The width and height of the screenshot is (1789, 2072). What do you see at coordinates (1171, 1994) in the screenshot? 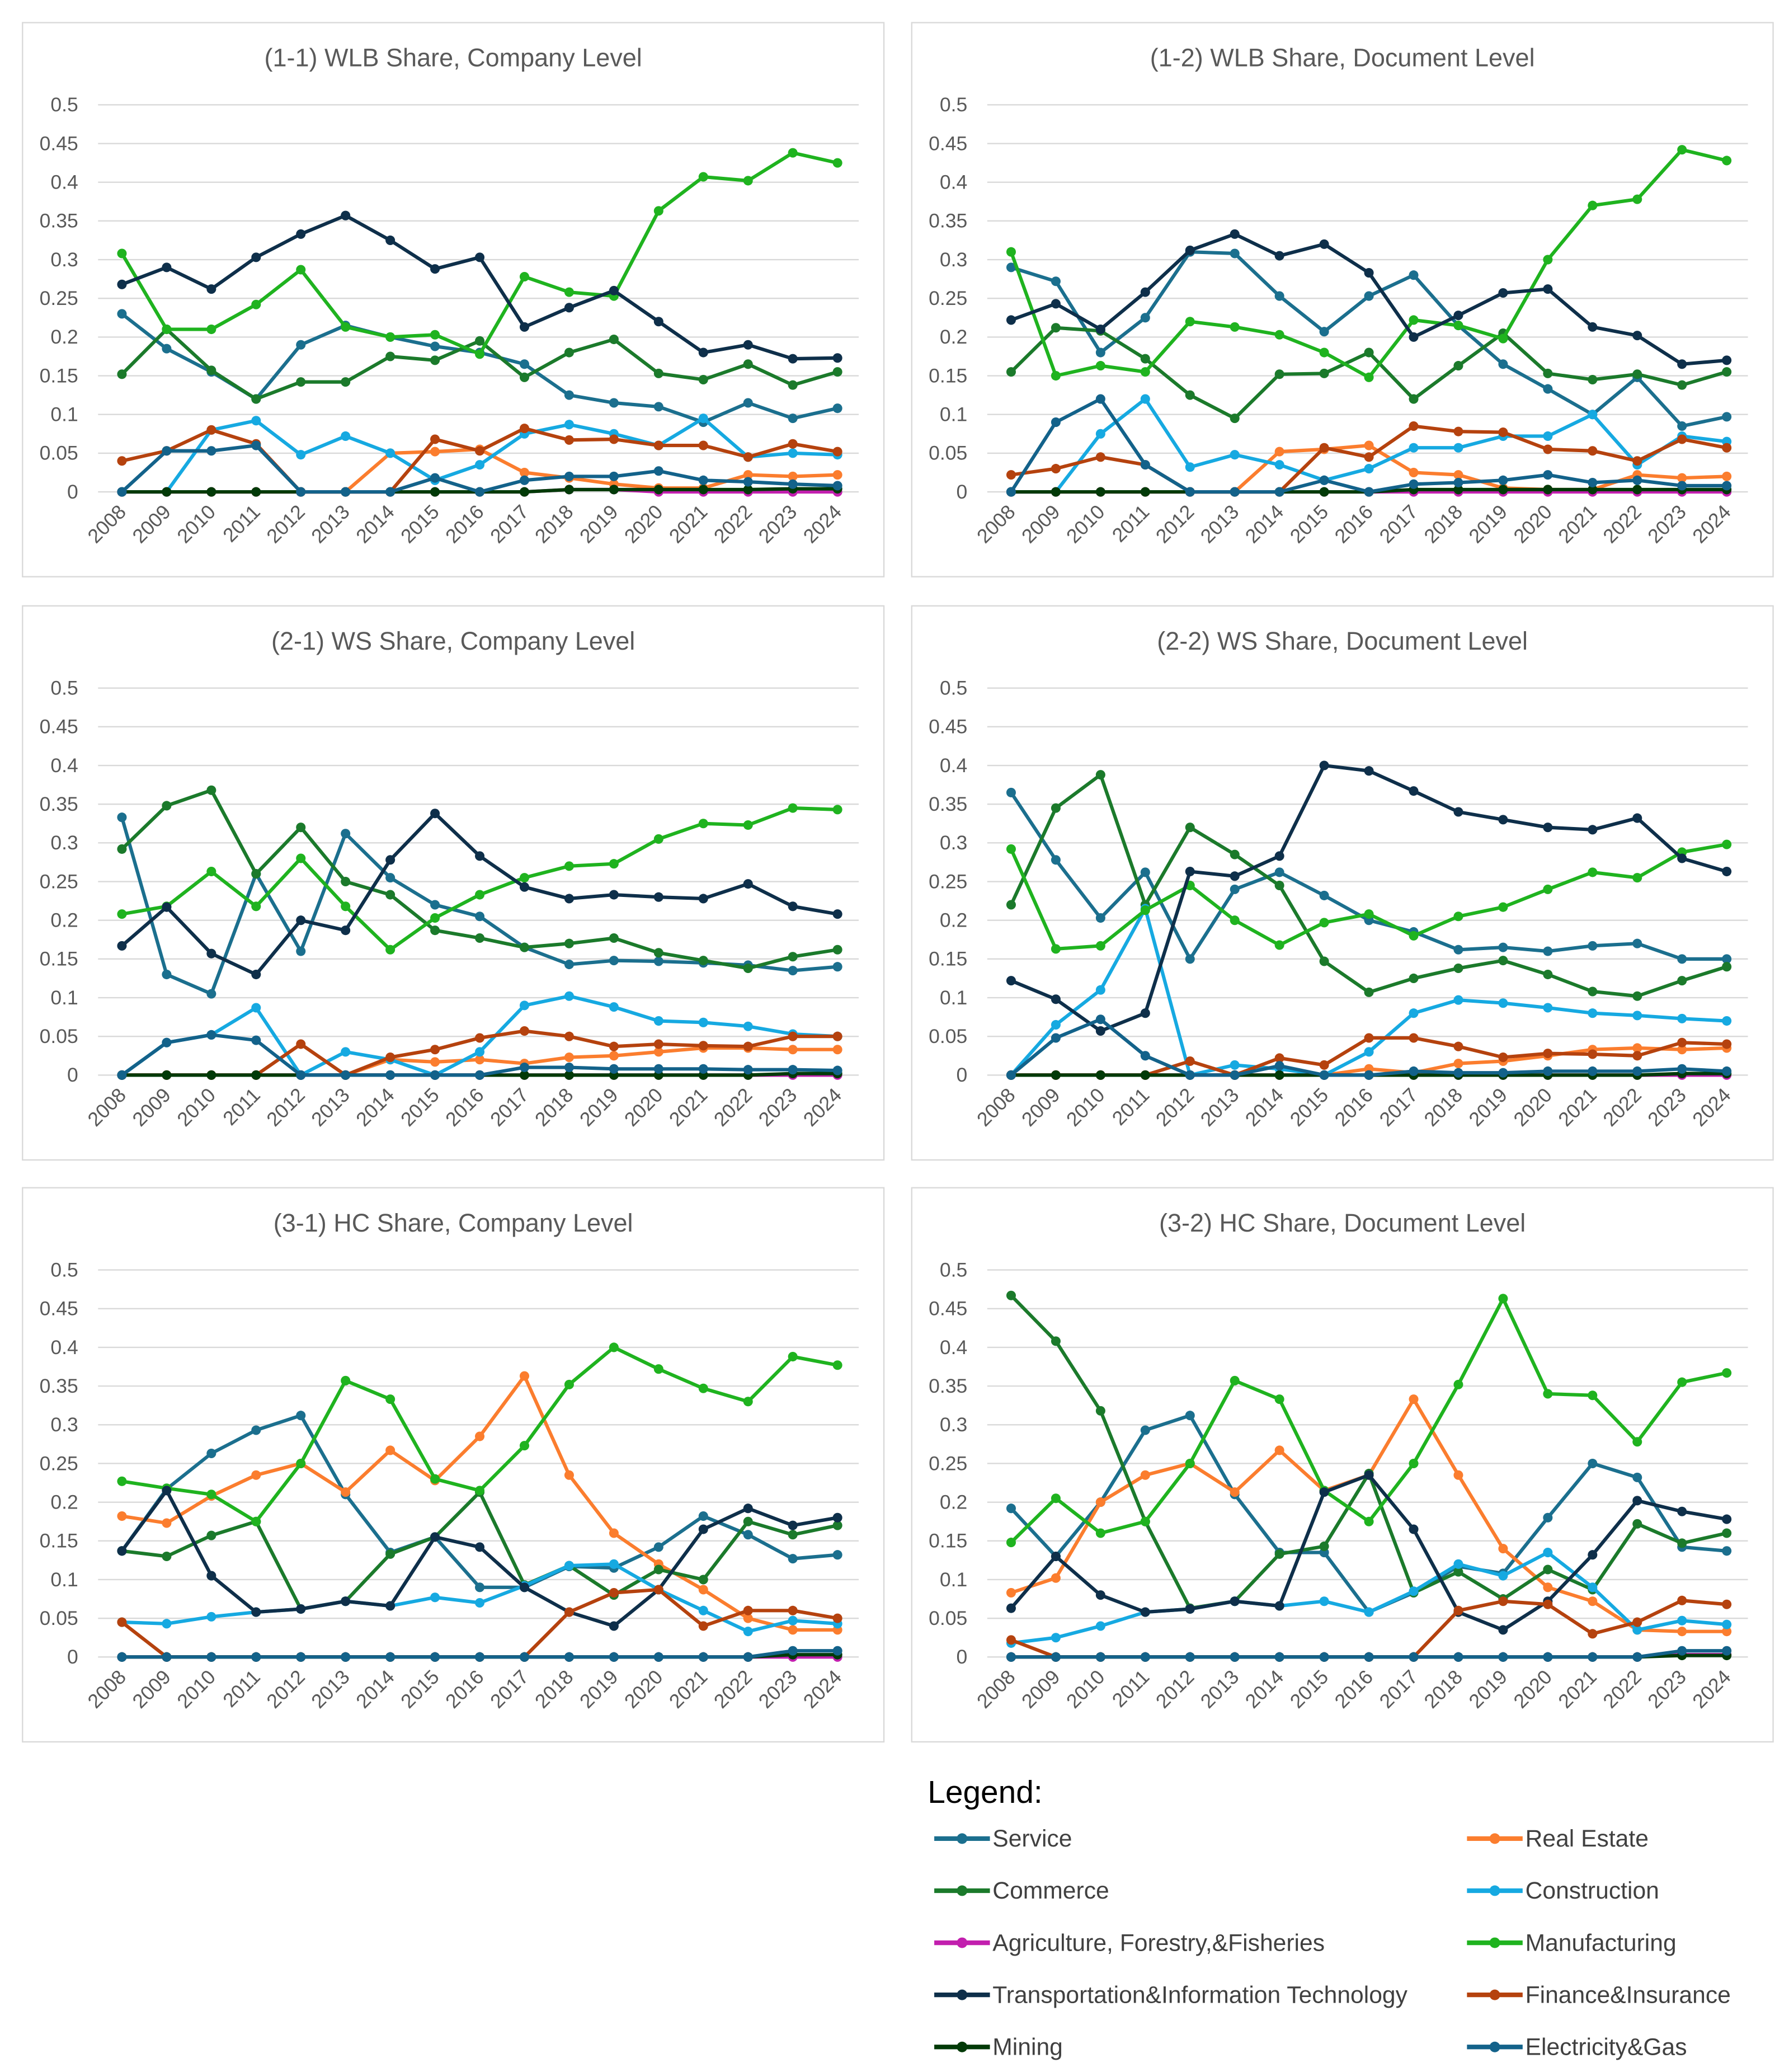
I see `legend-item: Transportation&Information Technology` at bounding box center [1171, 1994].